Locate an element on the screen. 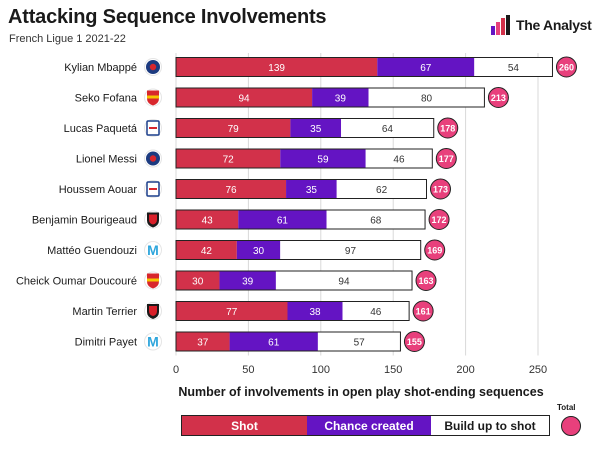 The height and width of the screenshot is (450, 600). bar-value-label: 54 is located at coordinates (514, 68).